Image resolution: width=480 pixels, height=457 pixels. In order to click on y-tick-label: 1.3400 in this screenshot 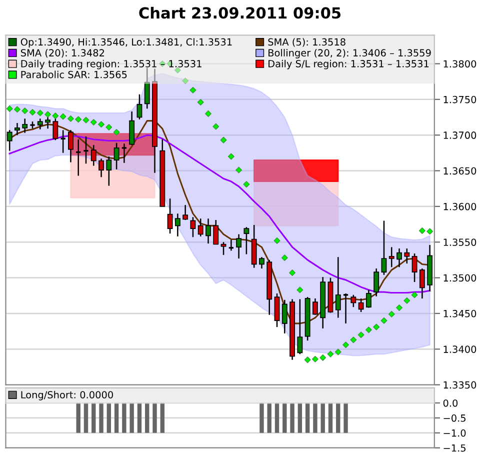, I will do `click(460, 349)`.